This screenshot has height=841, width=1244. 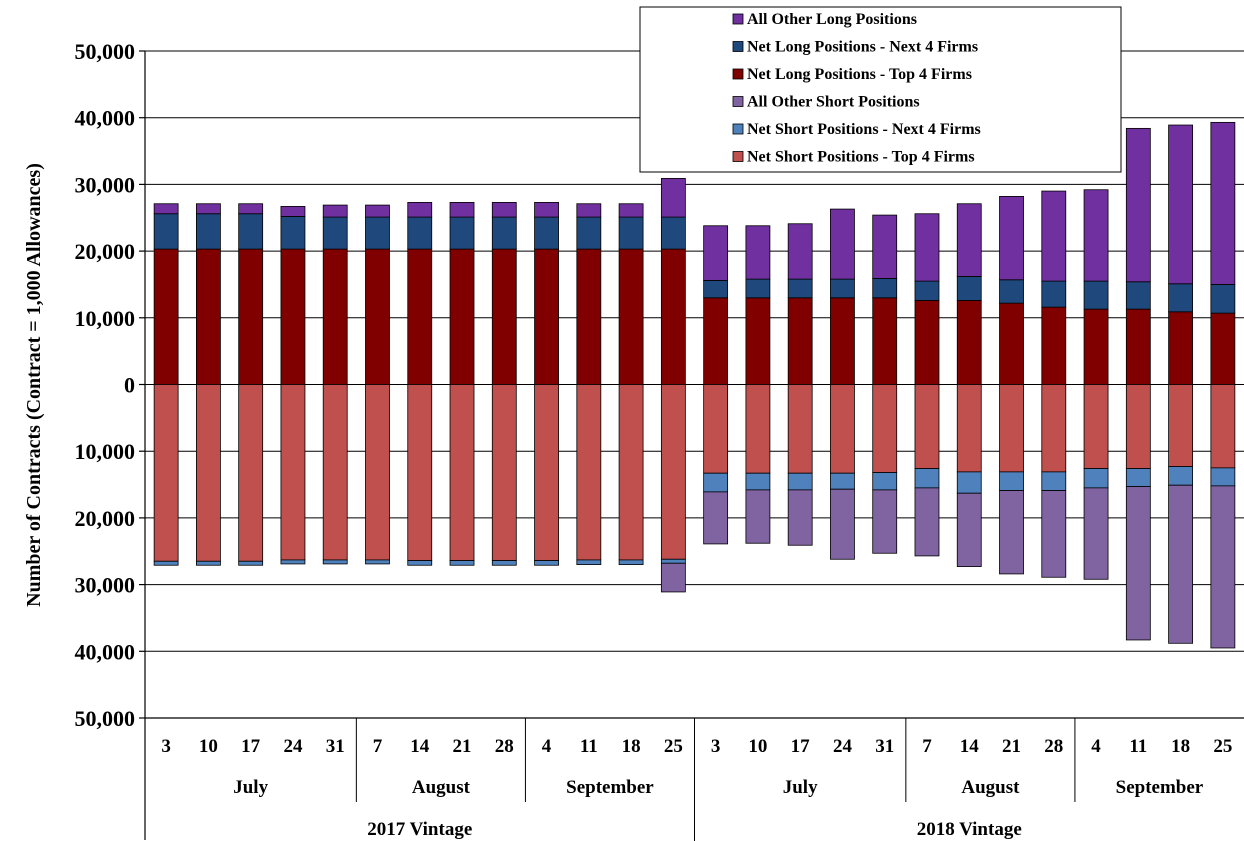 What do you see at coordinates (105, 318) in the screenshot?
I see `y-tick-label: 10,000` at bounding box center [105, 318].